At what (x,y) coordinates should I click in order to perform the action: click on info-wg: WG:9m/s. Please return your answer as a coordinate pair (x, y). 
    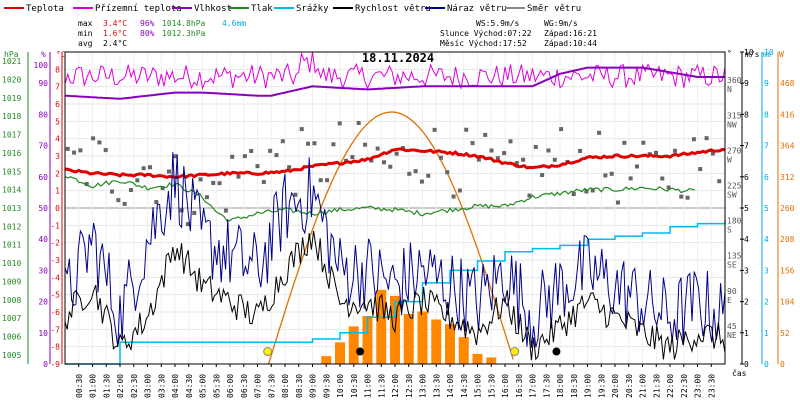
    Looking at the image, I should click on (561, 23).